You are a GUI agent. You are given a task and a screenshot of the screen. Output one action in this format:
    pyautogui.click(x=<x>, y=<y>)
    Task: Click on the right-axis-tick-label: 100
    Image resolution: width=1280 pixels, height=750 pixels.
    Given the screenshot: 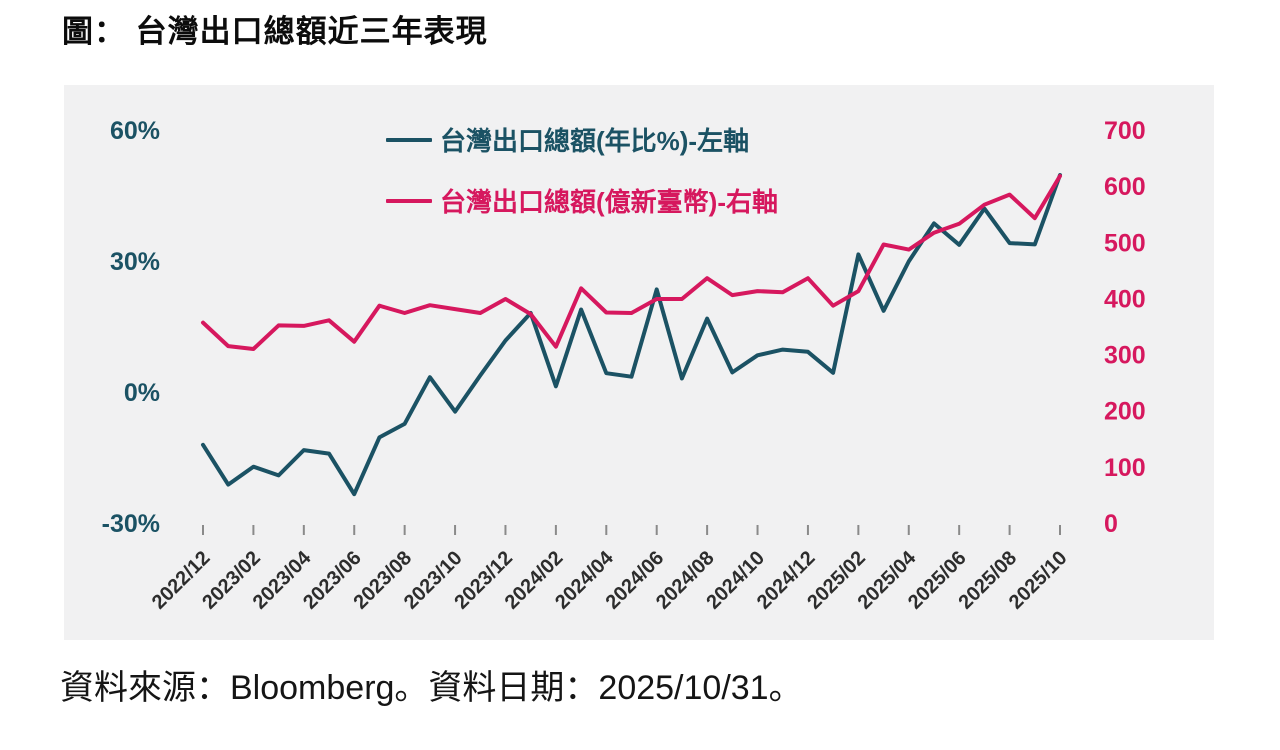 What is the action you would take?
    pyautogui.click(x=1125, y=468)
    